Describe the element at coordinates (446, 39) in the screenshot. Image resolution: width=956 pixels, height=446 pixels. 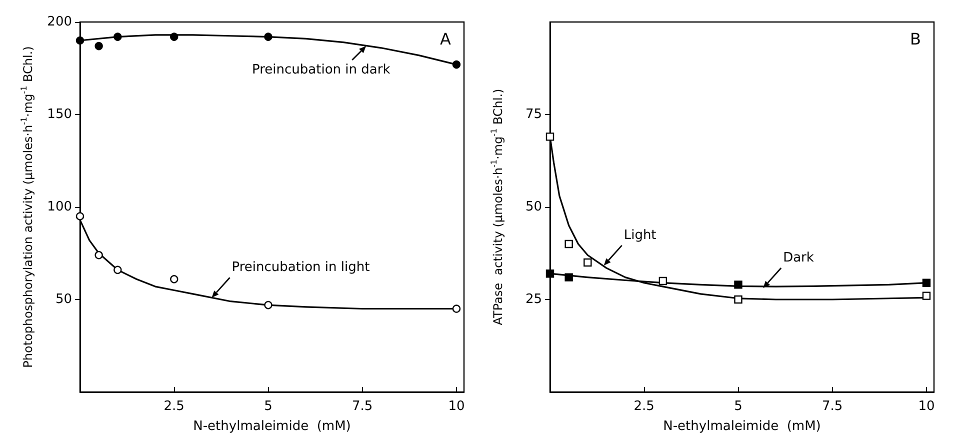
I see `text: A` at that location.